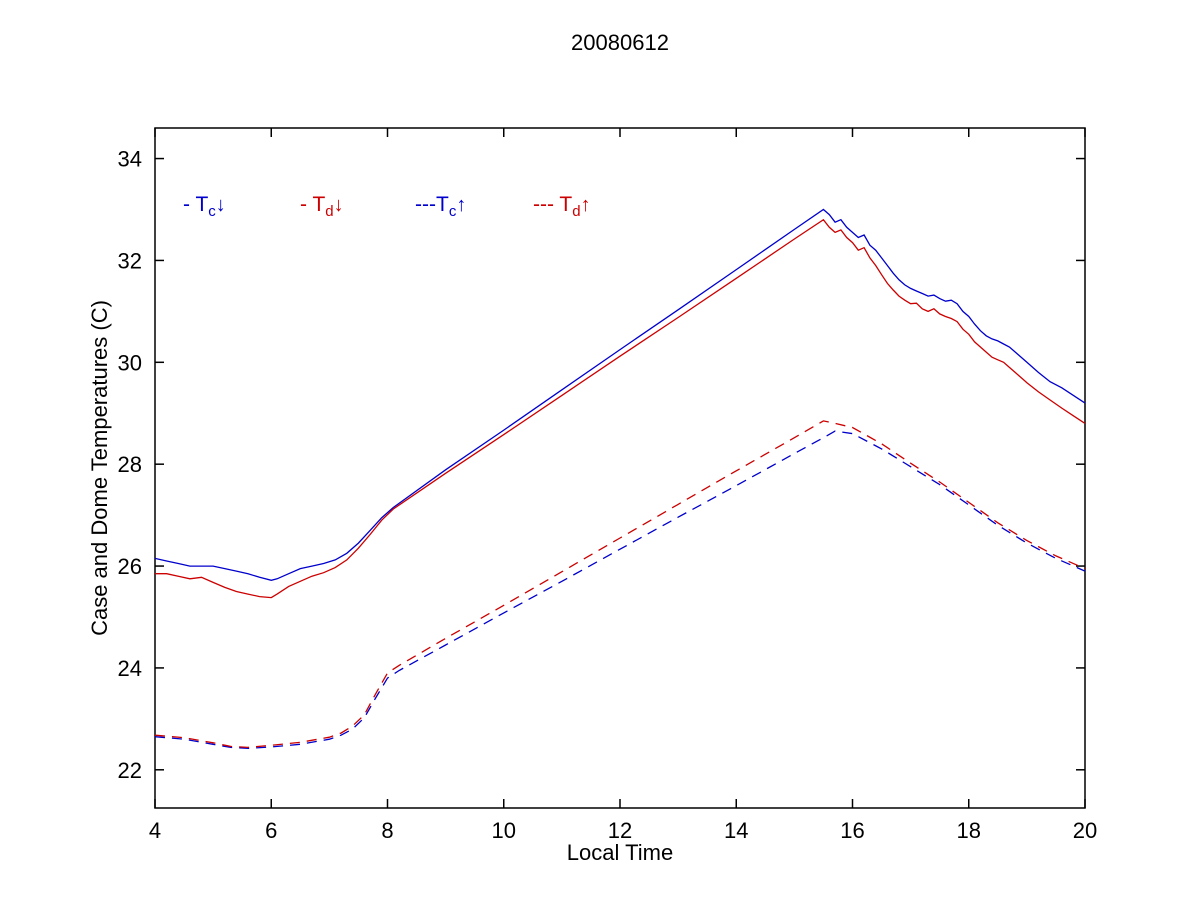 The image size is (1200, 900). Describe the element at coordinates (736, 830) in the screenshot. I see `x-tick-label: 14` at that location.